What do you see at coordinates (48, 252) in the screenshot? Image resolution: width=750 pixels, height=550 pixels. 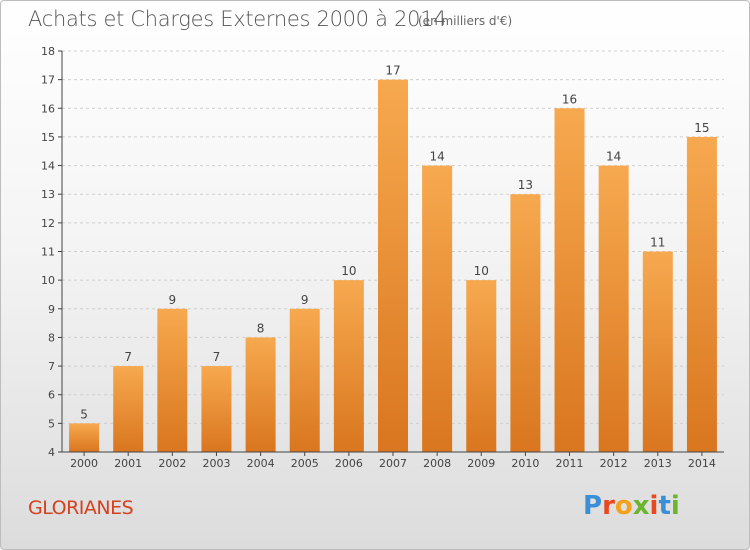 I see `y-tick-label: 11` at bounding box center [48, 252].